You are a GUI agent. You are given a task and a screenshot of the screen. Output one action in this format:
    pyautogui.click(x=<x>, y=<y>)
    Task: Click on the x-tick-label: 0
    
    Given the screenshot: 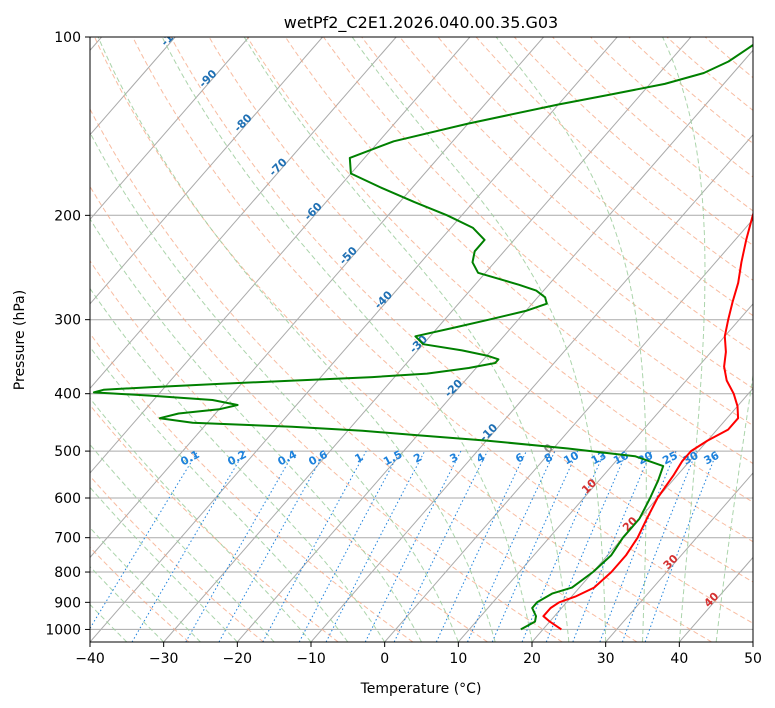 What is the action you would take?
    pyautogui.click(x=384, y=659)
    